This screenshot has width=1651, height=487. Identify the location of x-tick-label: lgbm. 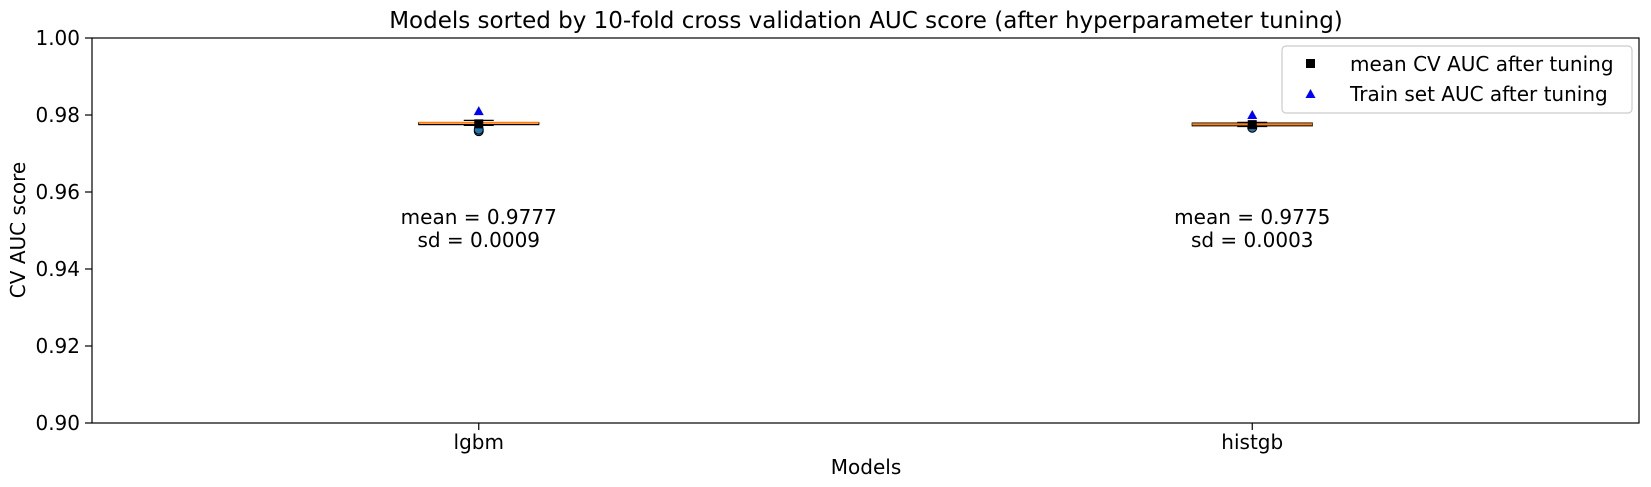
(479, 442).